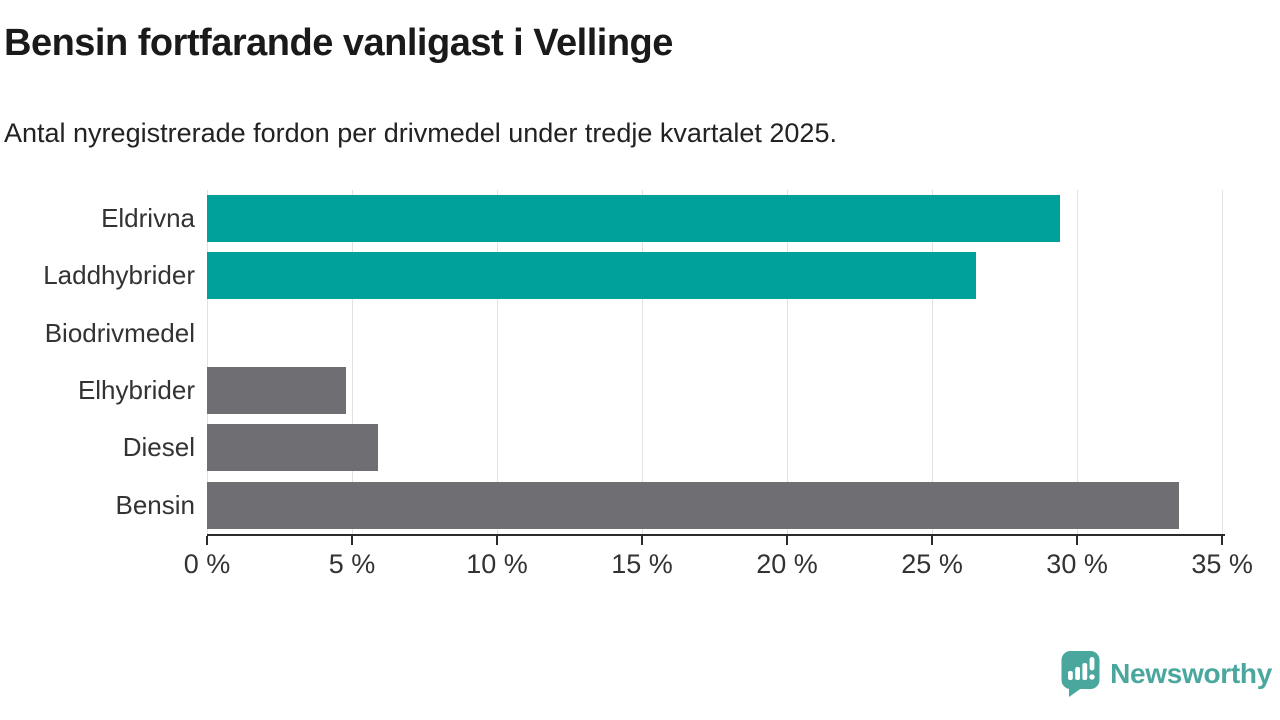  What do you see at coordinates (119, 332) in the screenshot?
I see `category-label: Biodrivmedel` at bounding box center [119, 332].